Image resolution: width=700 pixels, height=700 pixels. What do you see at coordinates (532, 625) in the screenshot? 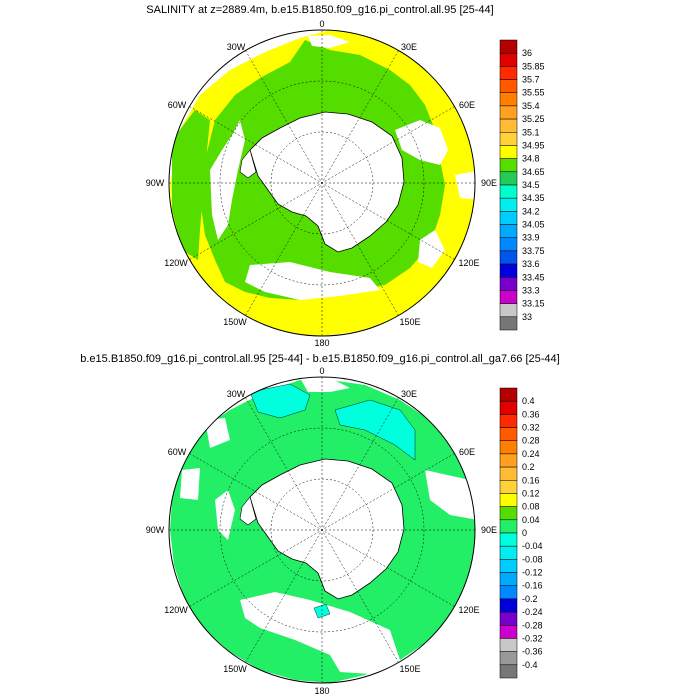
I see `colorbar-2-label: -0.28` at bounding box center [532, 625].